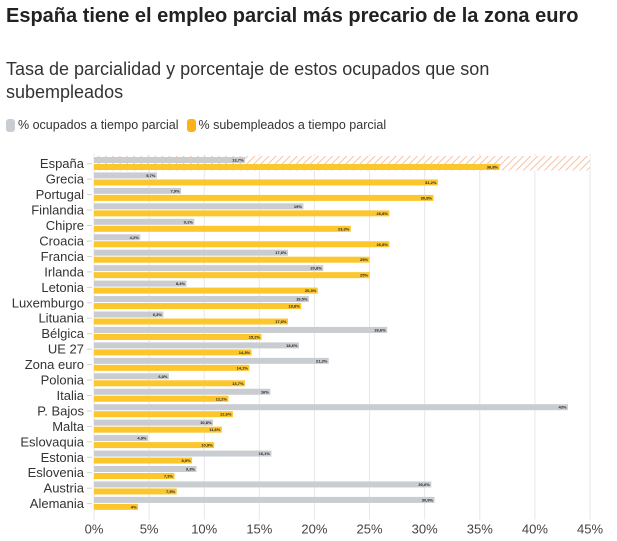 The image size is (617, 541). What do you see at coordinates (206, 422) in the screenshot?
I see `data-label: 10,8%` at bounding box center [206, 422].